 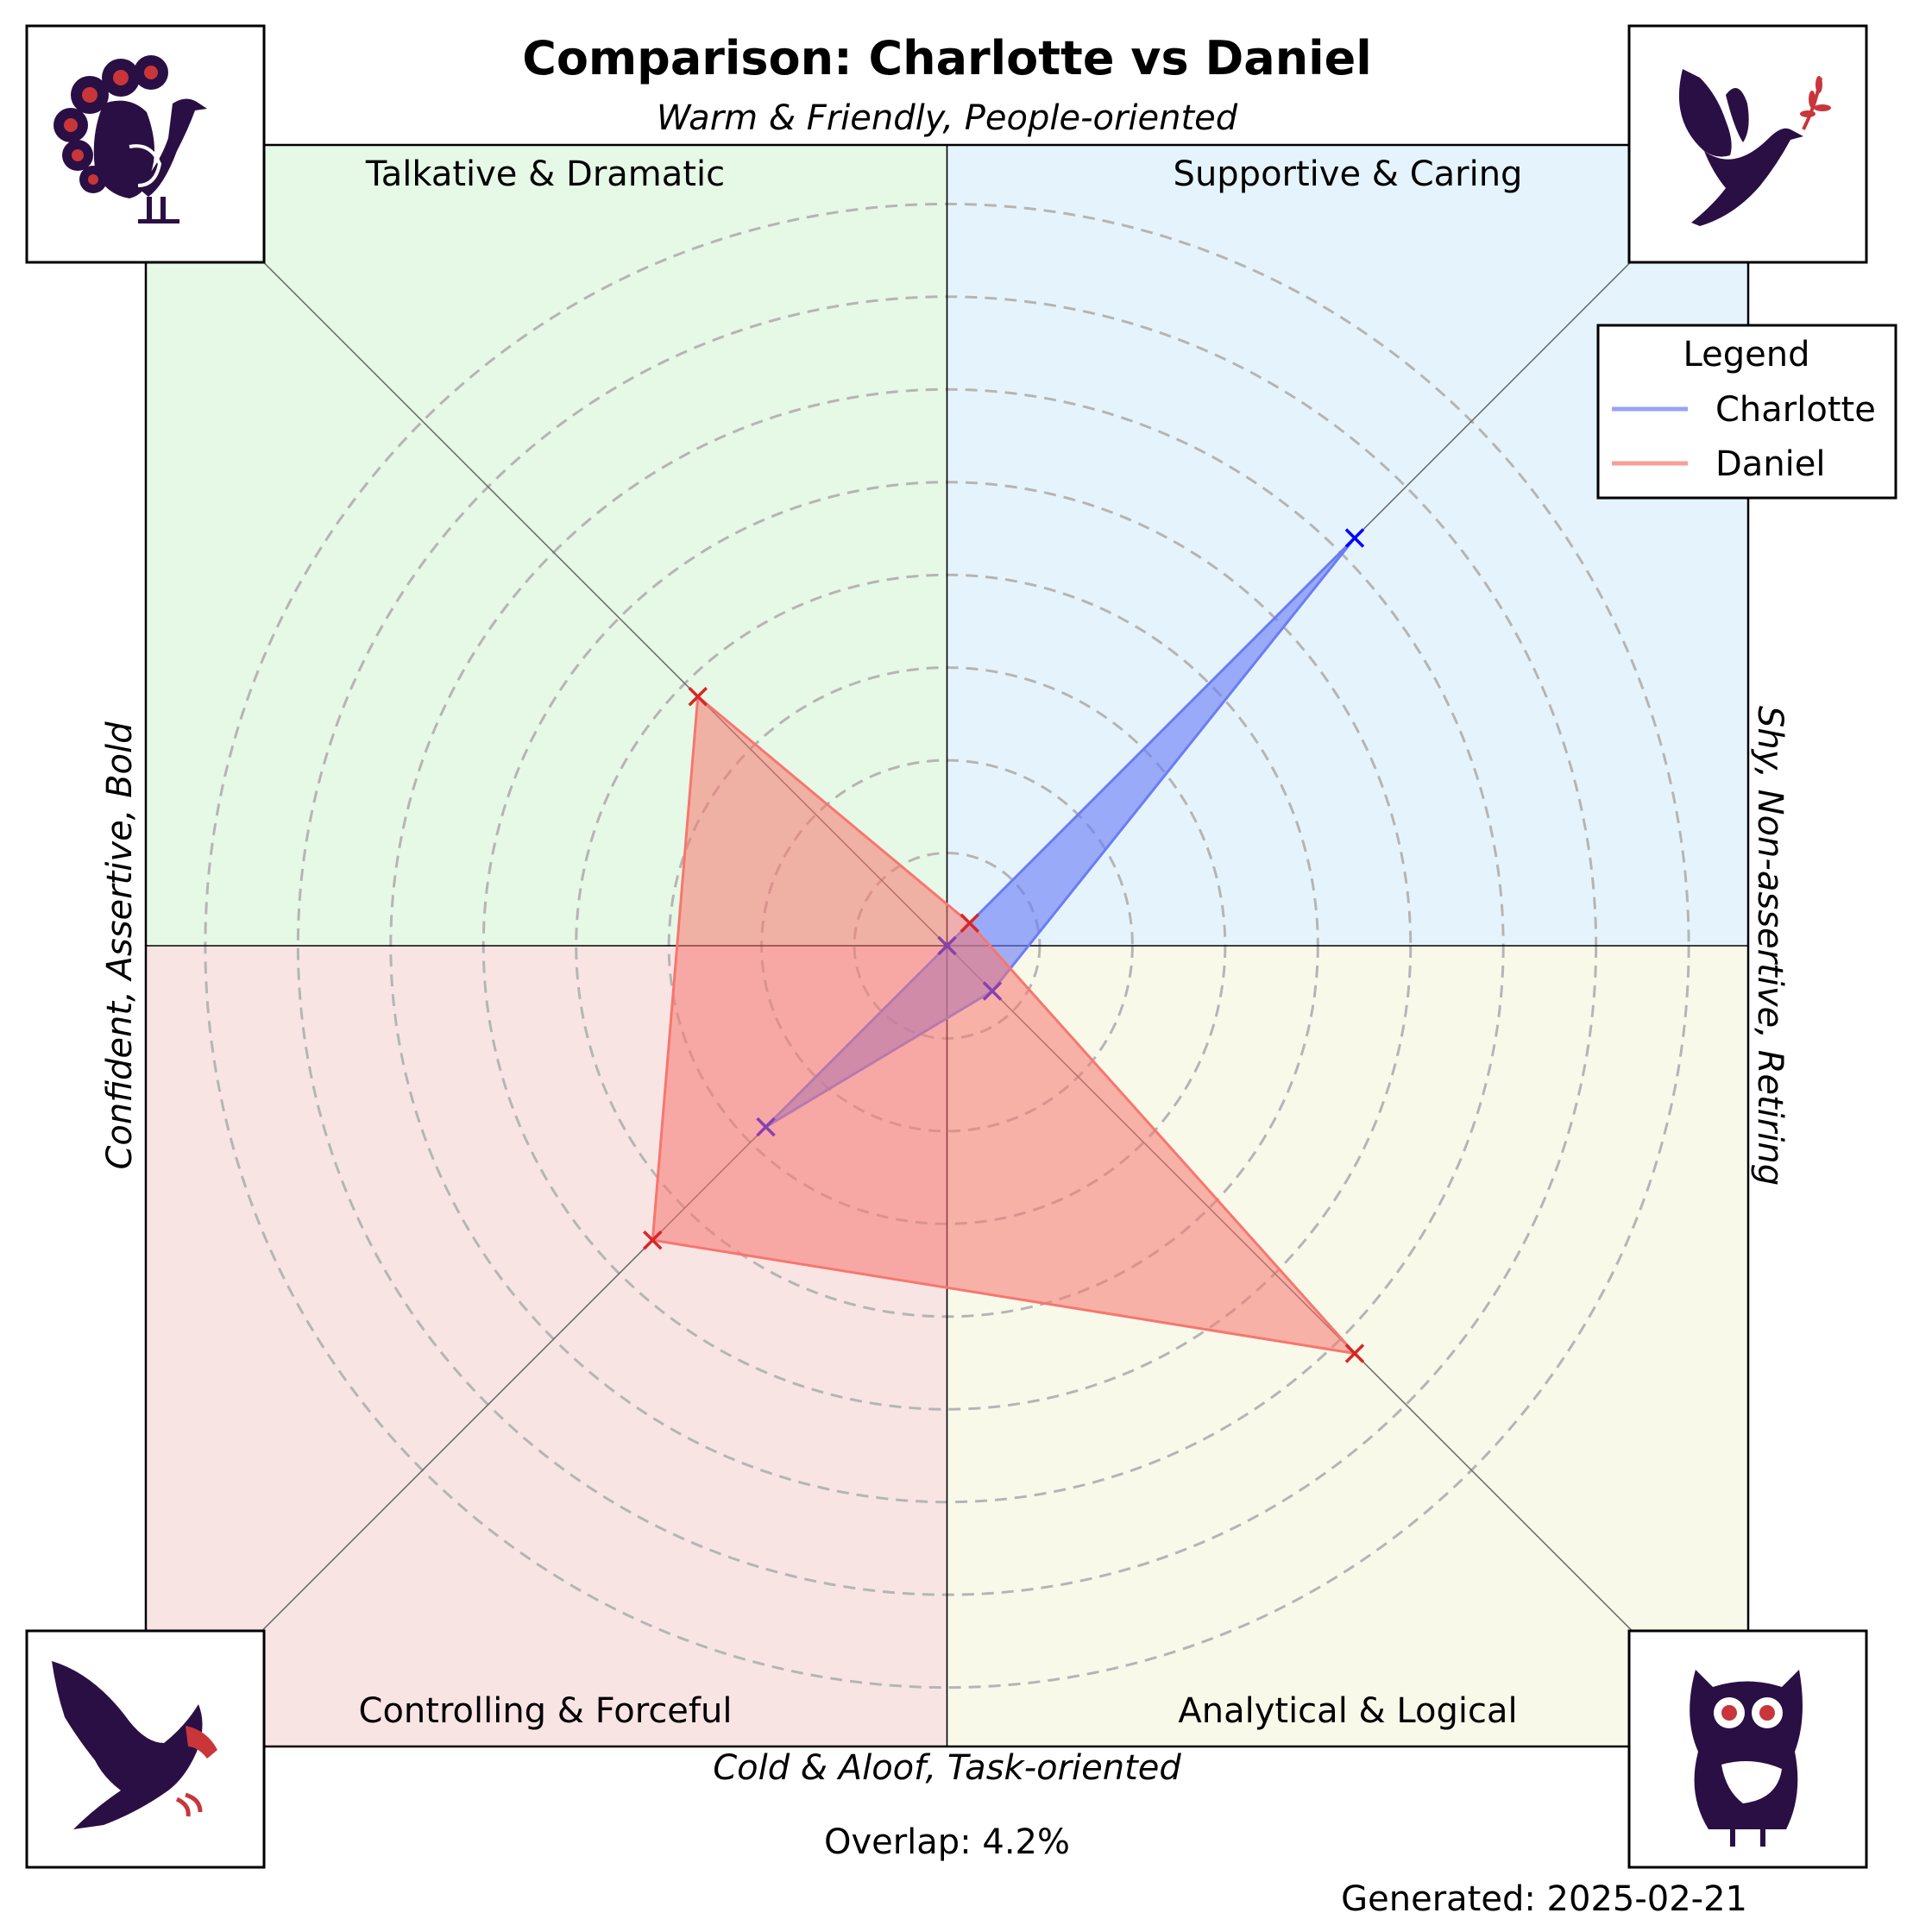 I want to click on data-point-charlotte, so click(x=1354, y=538).